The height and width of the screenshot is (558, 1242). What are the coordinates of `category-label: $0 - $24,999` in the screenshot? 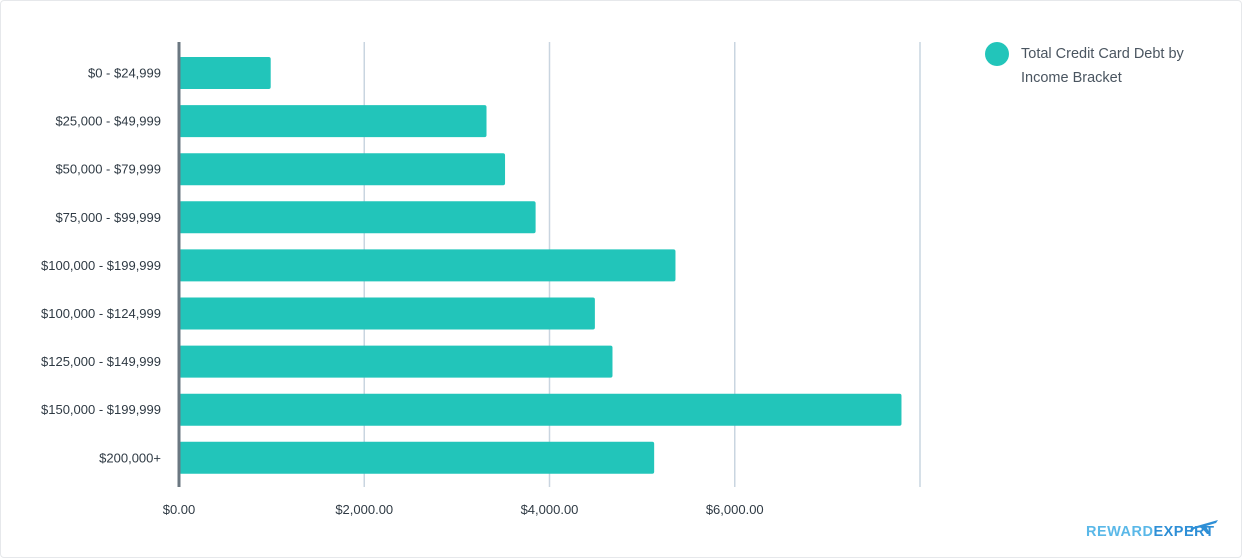 It's located at (124, 73).